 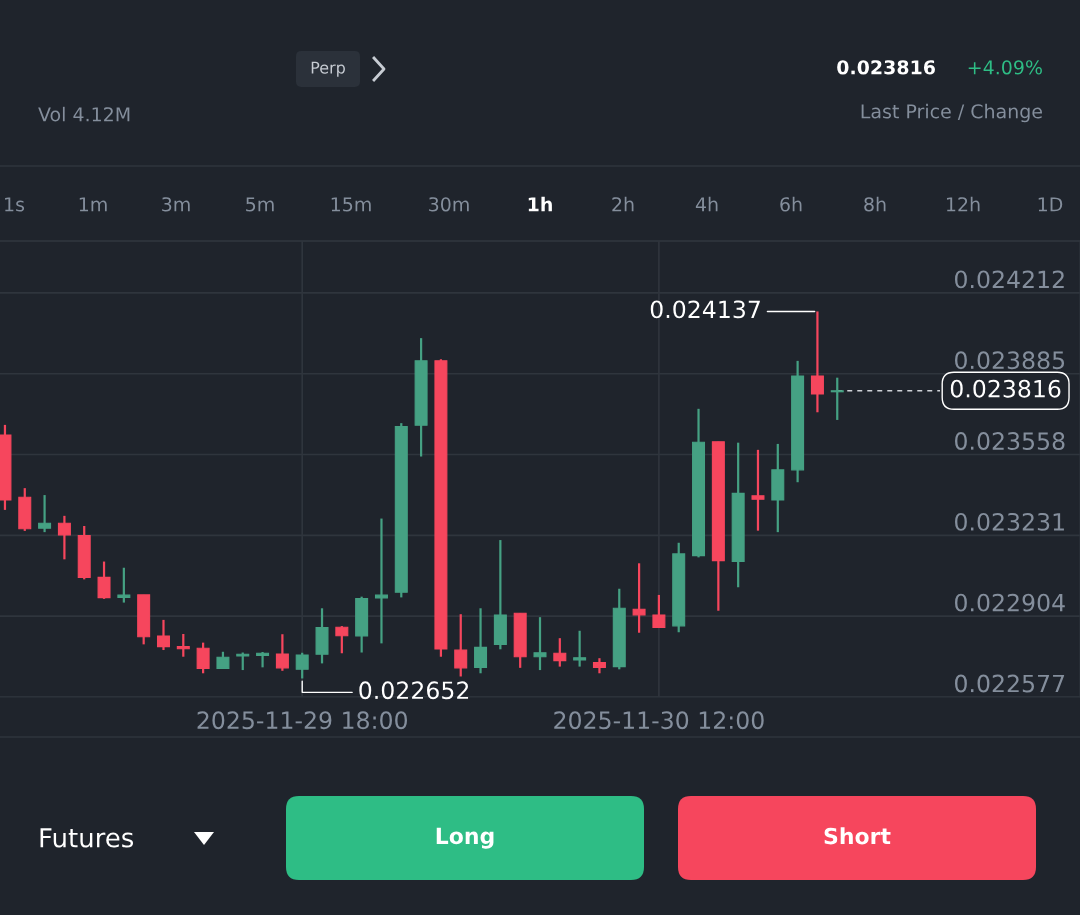 I want to click on y-tick-label: 0.022904, so click(x=1010, y=602).